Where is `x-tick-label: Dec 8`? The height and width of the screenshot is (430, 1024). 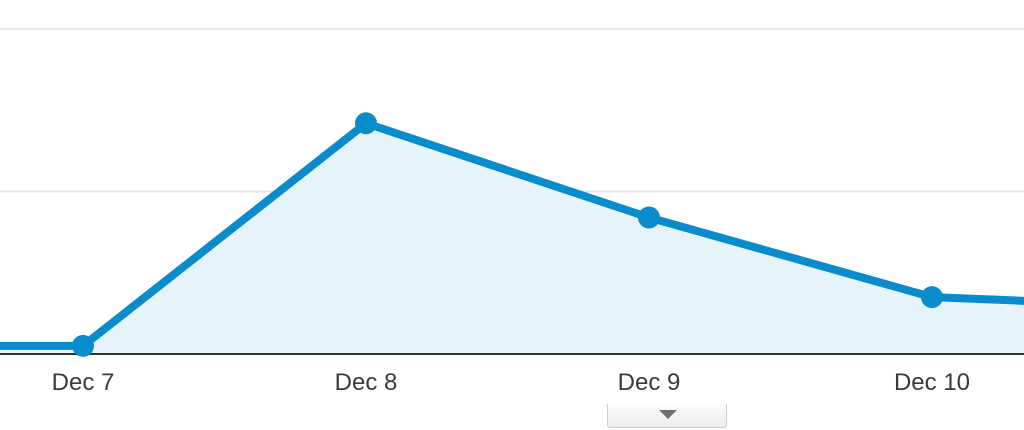 x-tick-label: Dec 8 is located at coordinates (366, 382).